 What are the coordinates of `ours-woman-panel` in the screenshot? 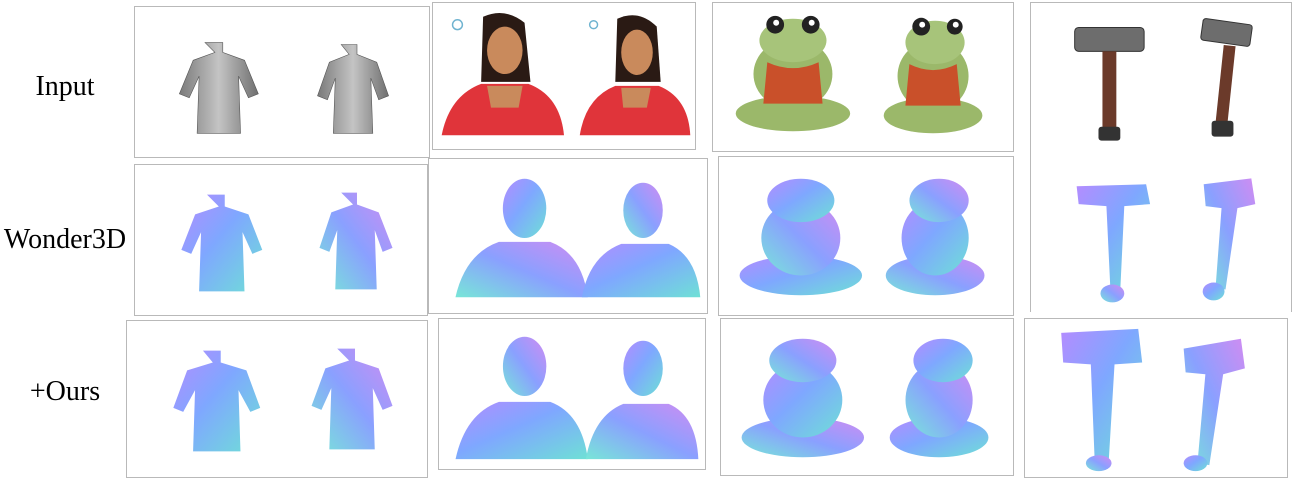 It's located at (572, 394).